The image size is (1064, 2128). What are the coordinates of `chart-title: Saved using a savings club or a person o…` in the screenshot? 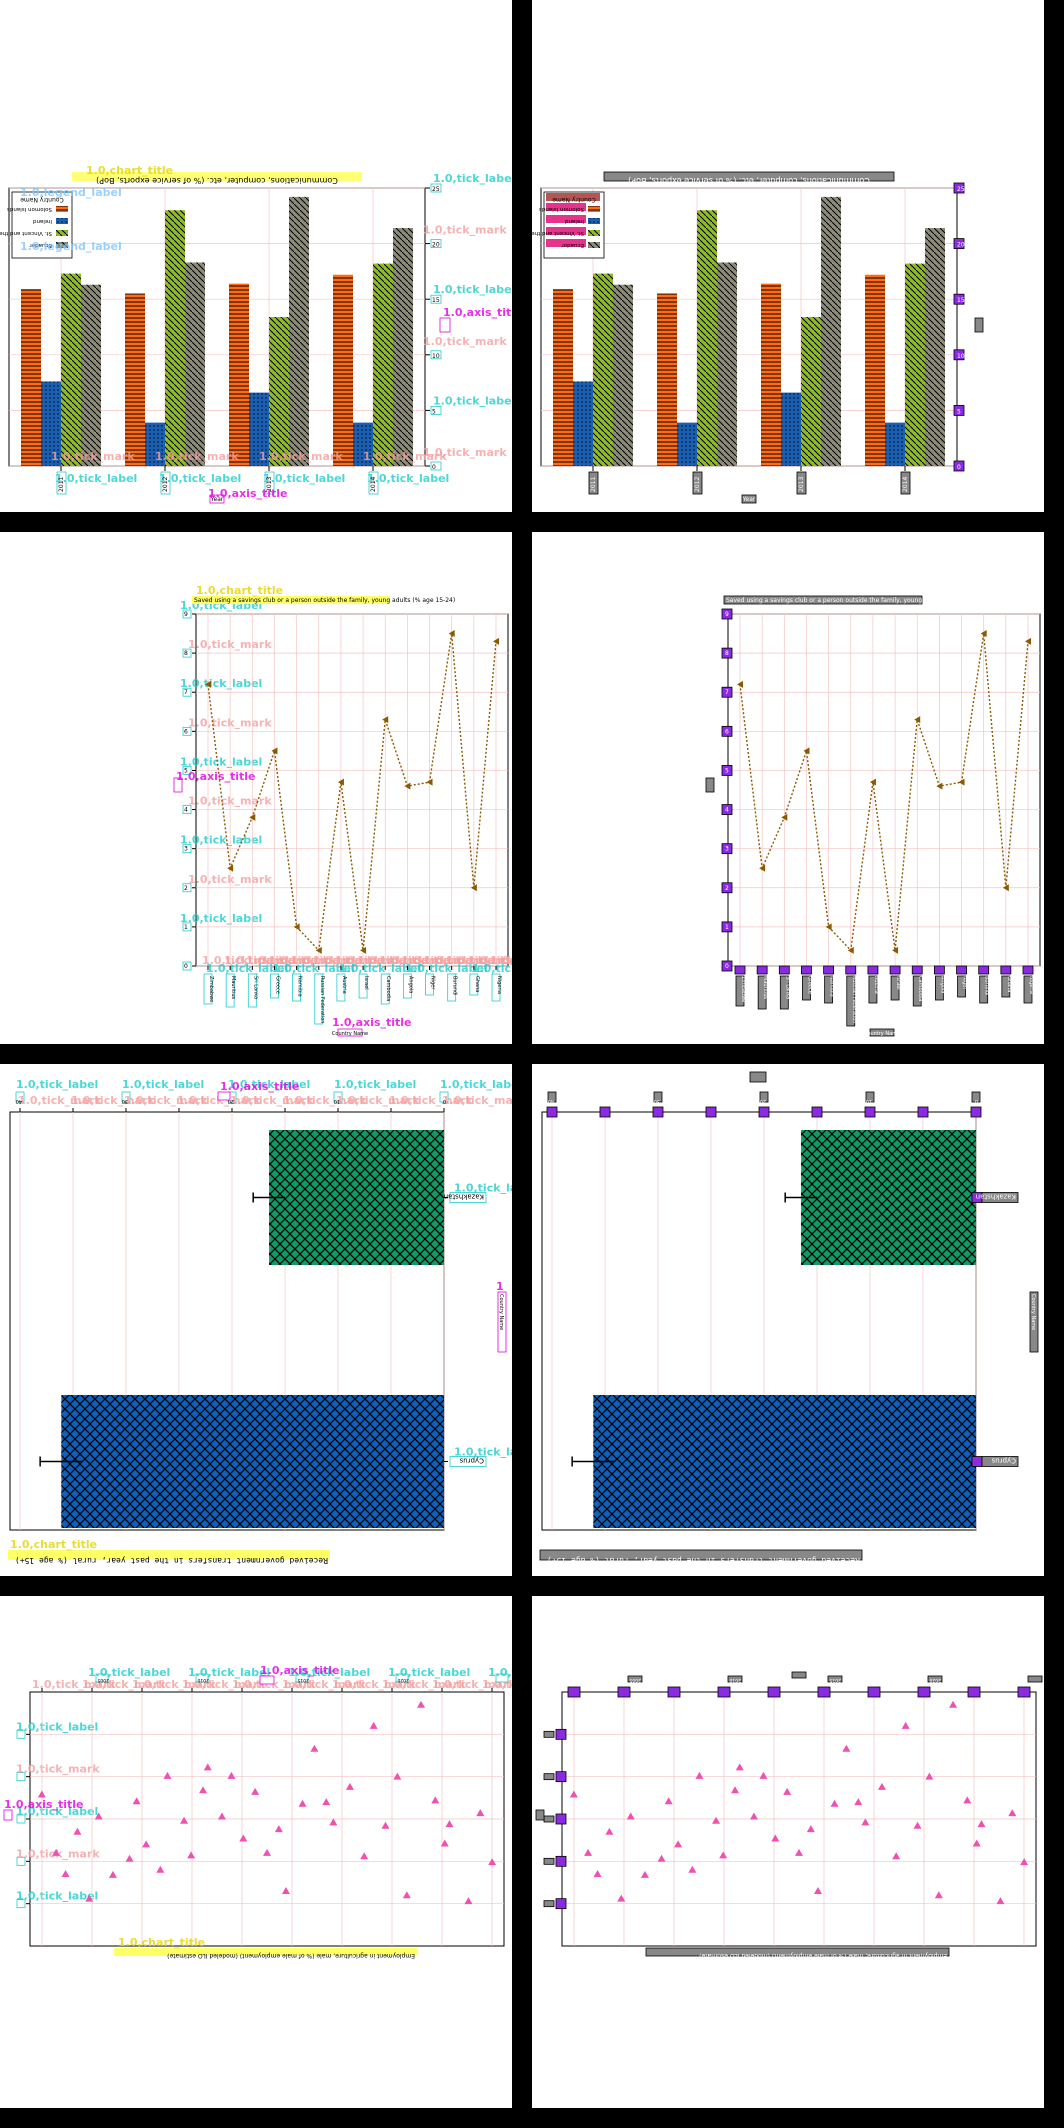 It's located at (324, 600).